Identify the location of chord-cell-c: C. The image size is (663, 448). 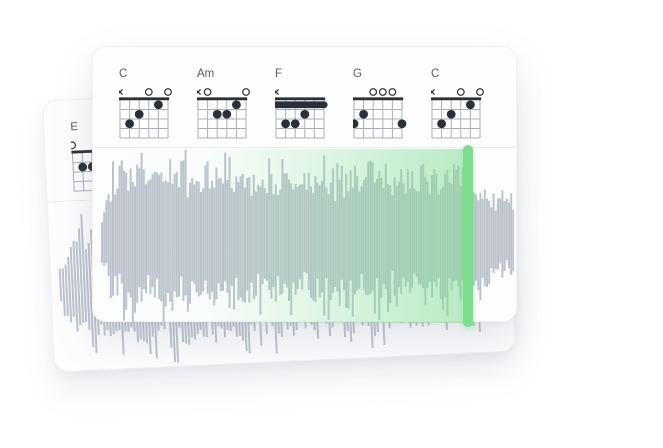
(156, 107).